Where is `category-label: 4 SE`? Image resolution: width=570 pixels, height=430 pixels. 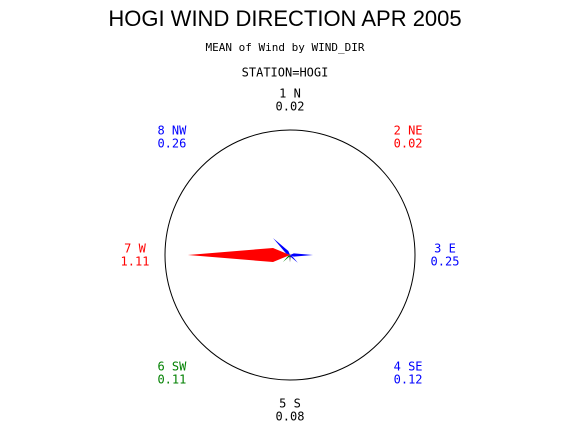
category-label: 4 SE is located at coordinates (408, 367).